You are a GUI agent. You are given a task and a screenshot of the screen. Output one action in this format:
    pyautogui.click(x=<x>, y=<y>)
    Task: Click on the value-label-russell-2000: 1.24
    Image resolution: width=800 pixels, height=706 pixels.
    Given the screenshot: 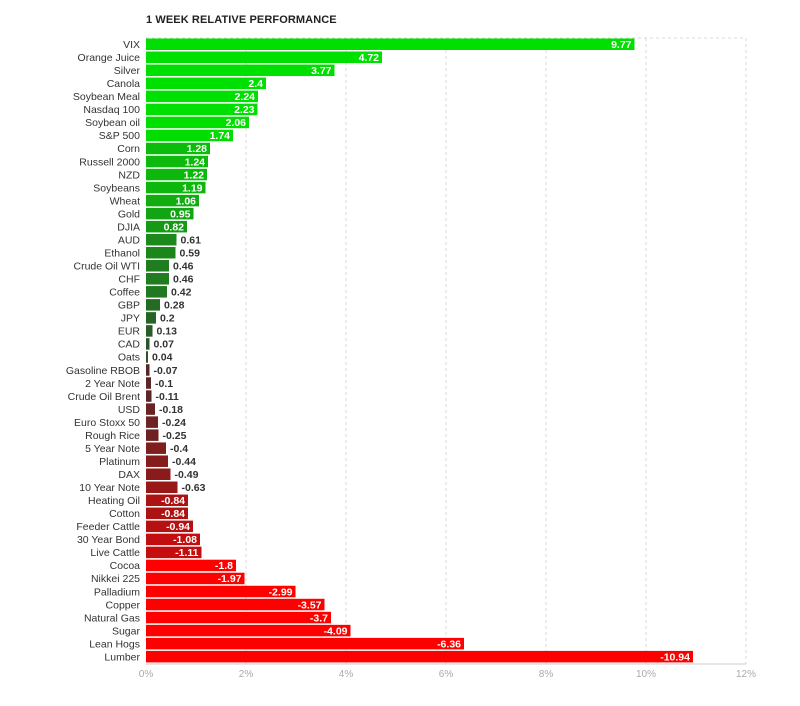 What is the action you would take?
    pyautogui.click(x=195, y=162)
    